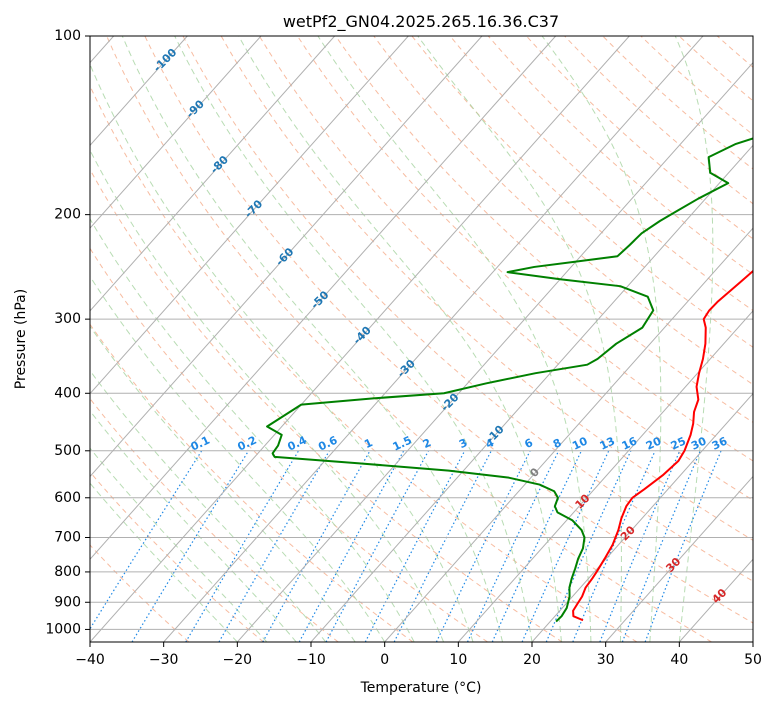 The image size is (775, 708). What do you see at coordinates (532, 660) in the screenshot?
I see `x-tick-label: 20` at bounding box center [532, 660].